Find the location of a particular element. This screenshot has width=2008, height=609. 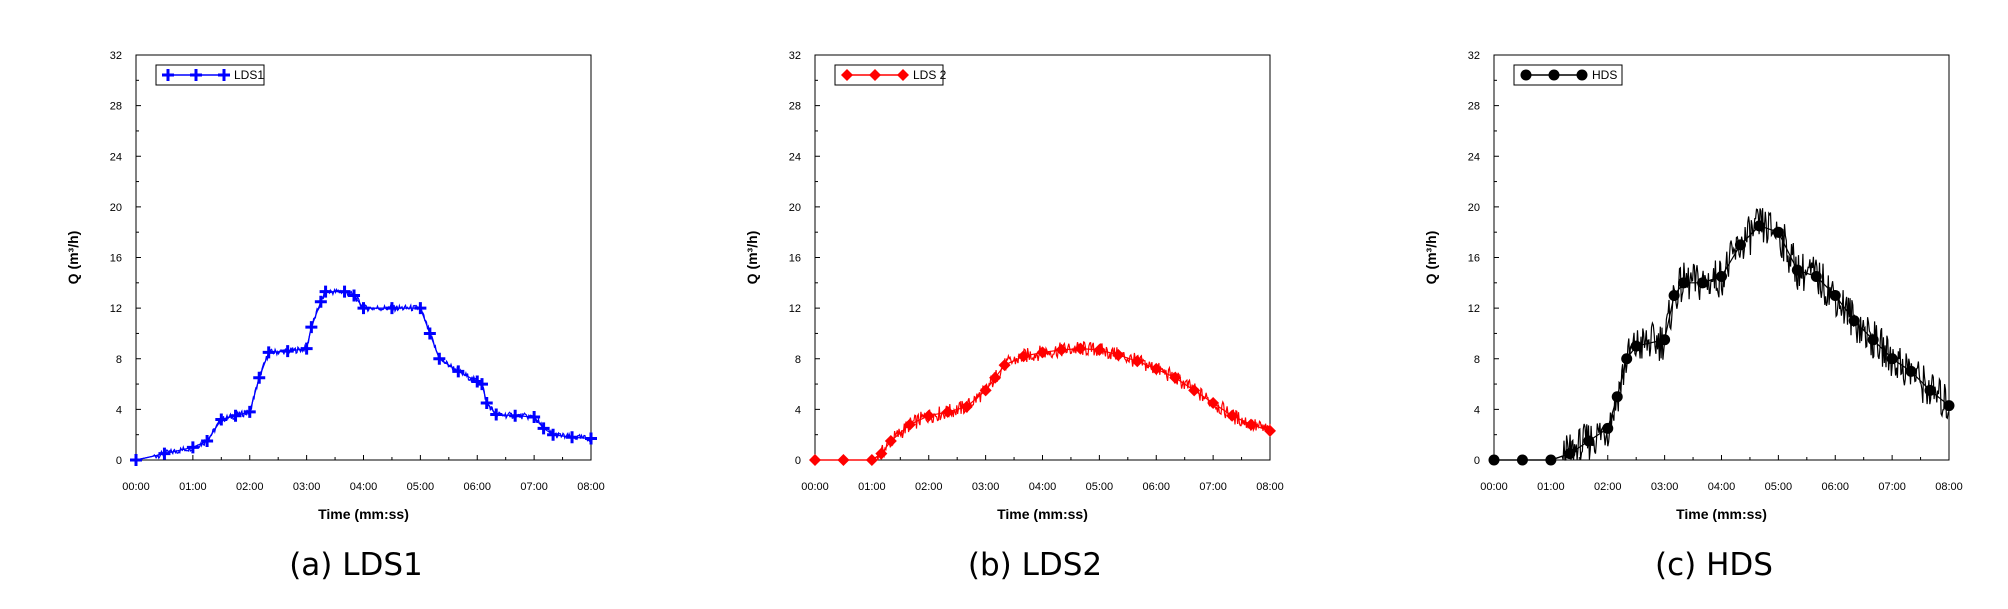

chart-caption: (b) LDS2 is located at coordinates (1035, 565).